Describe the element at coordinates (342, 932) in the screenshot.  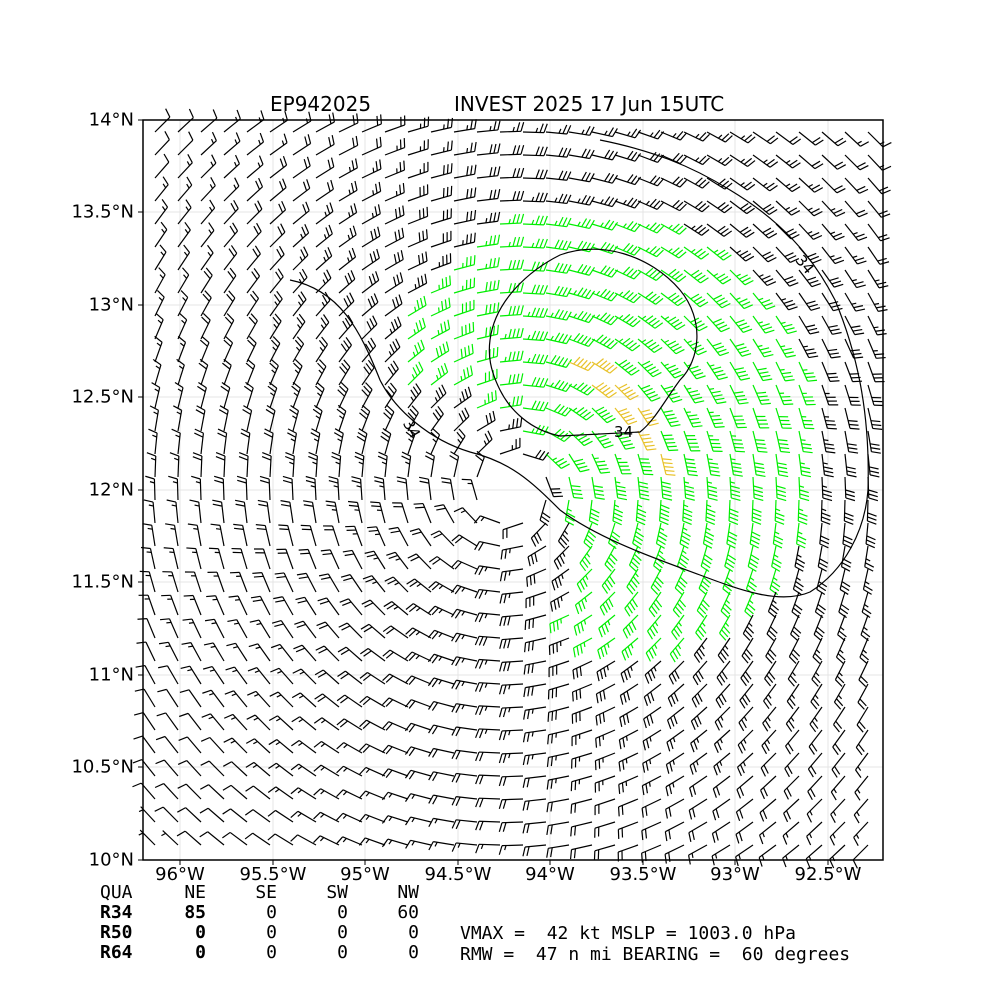
I see `r50-sw: 0` at that location.